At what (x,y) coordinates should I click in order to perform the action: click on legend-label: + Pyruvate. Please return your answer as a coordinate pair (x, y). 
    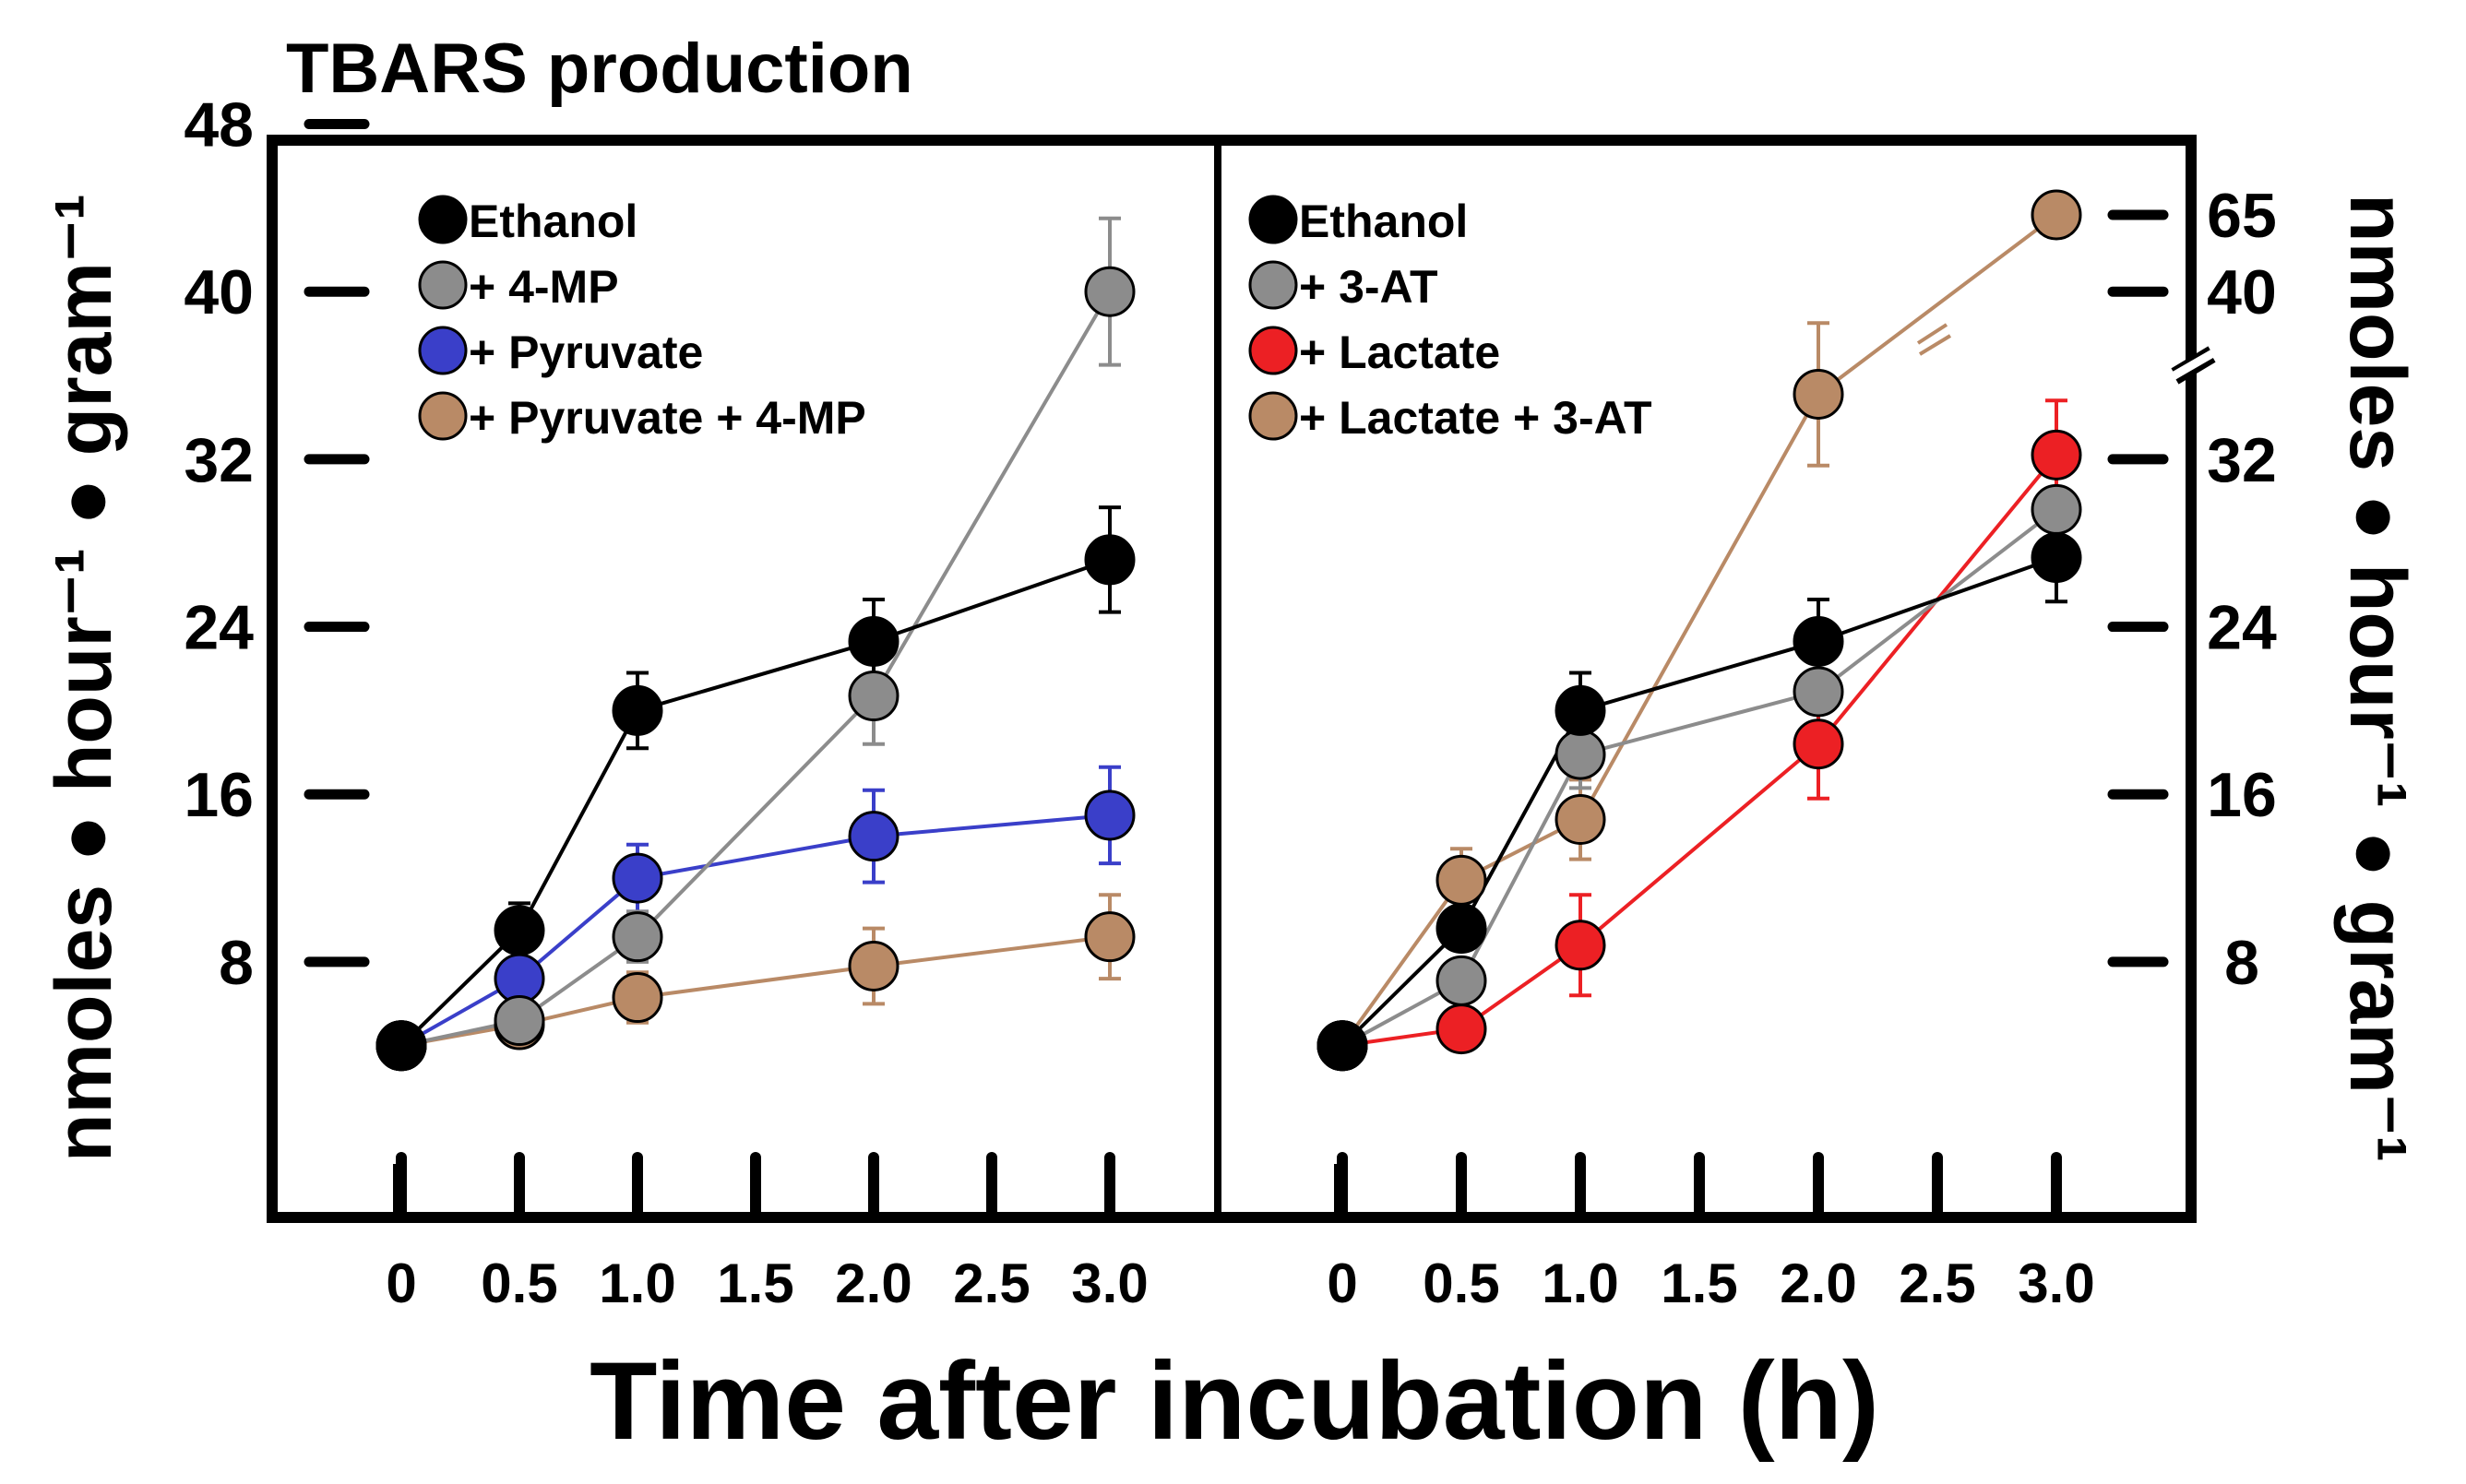
    Looking at the image, I should click on (586, 352).